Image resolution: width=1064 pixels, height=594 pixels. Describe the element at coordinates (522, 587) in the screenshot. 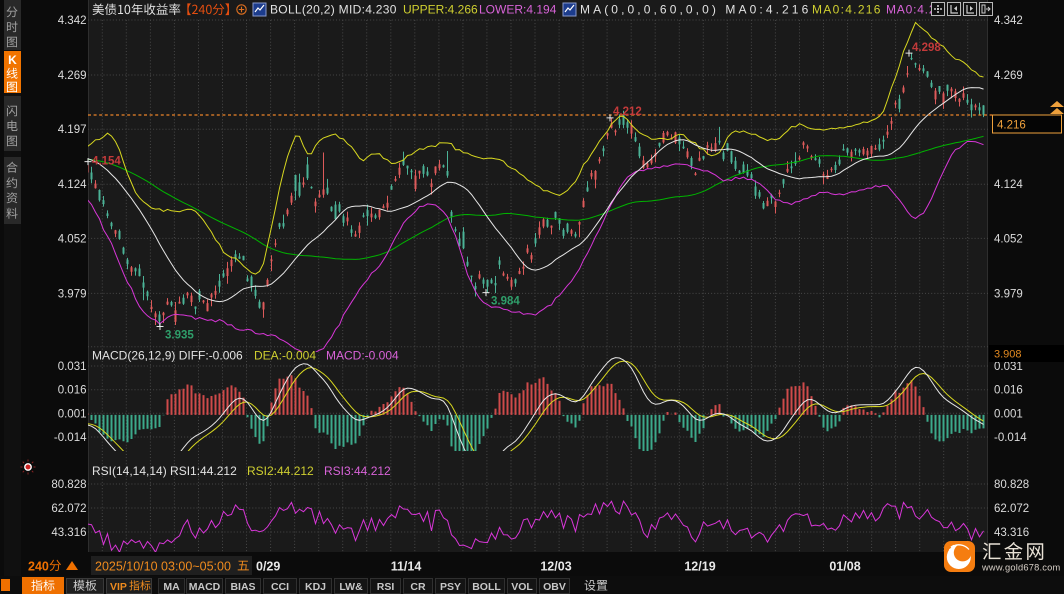

I see `svg-text: VOL` at that location.